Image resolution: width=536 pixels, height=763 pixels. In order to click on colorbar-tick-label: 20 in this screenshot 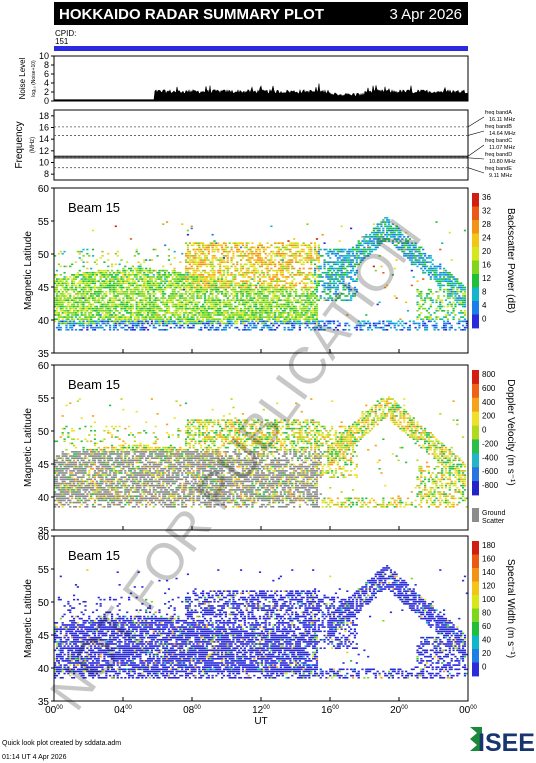, I will do `click(486, 251)`.